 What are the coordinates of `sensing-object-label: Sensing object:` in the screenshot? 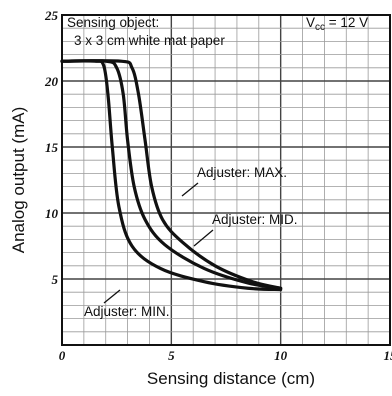 It's located at (113, 22).